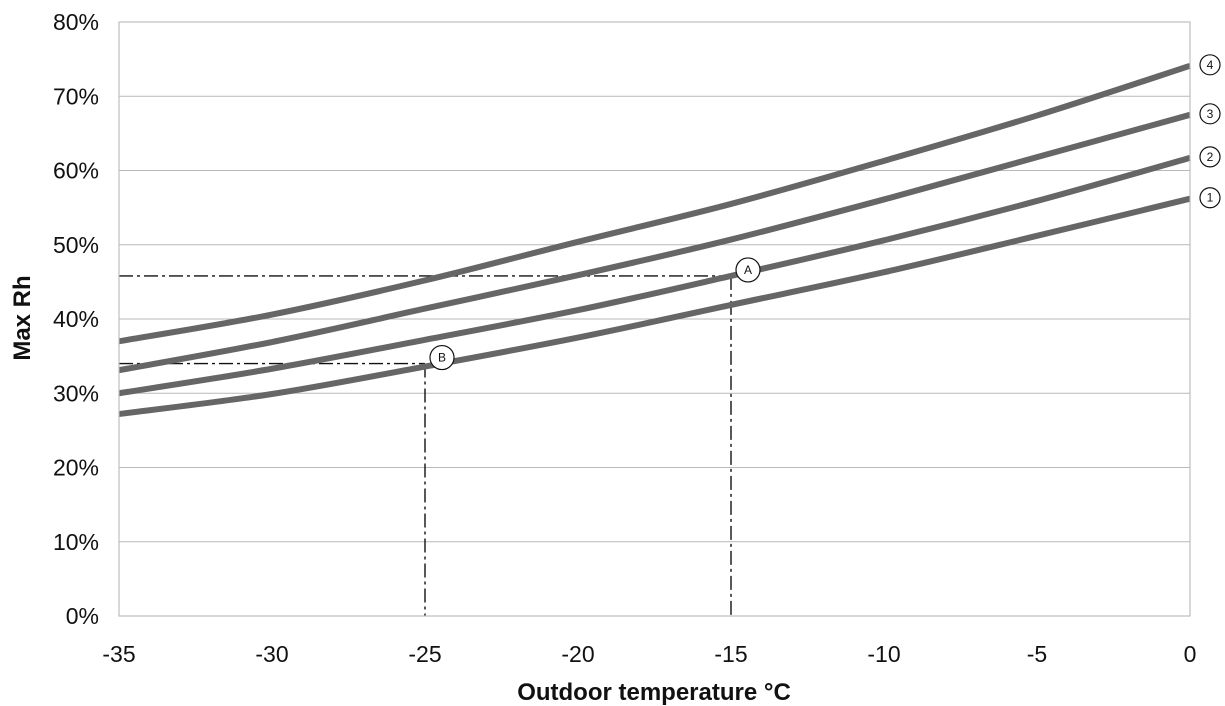 Image resolution: width=1225 pixels, height=706 pixels. Describe the element at coordinates (76, 393) in the screenshot. I see `y-tick-label: 30%` at that location.